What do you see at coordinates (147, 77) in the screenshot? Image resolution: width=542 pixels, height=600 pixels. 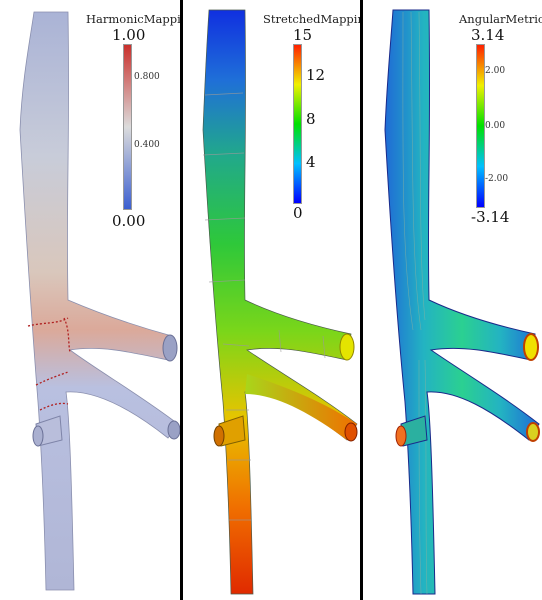 I see `colorbar-tick-label: 0.800` at bounding box center [147, 77].